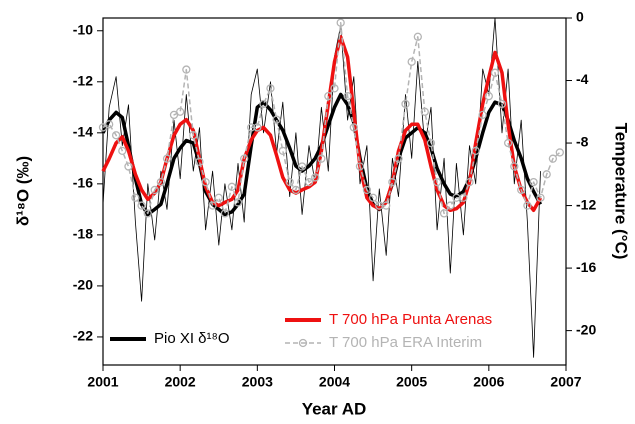 The height and width of the screenshot is (424, 635). What do you see at coordinates (83, 132) in the screenshot?
I see `y-tick-label: -14` at bounding box center [83, 132].